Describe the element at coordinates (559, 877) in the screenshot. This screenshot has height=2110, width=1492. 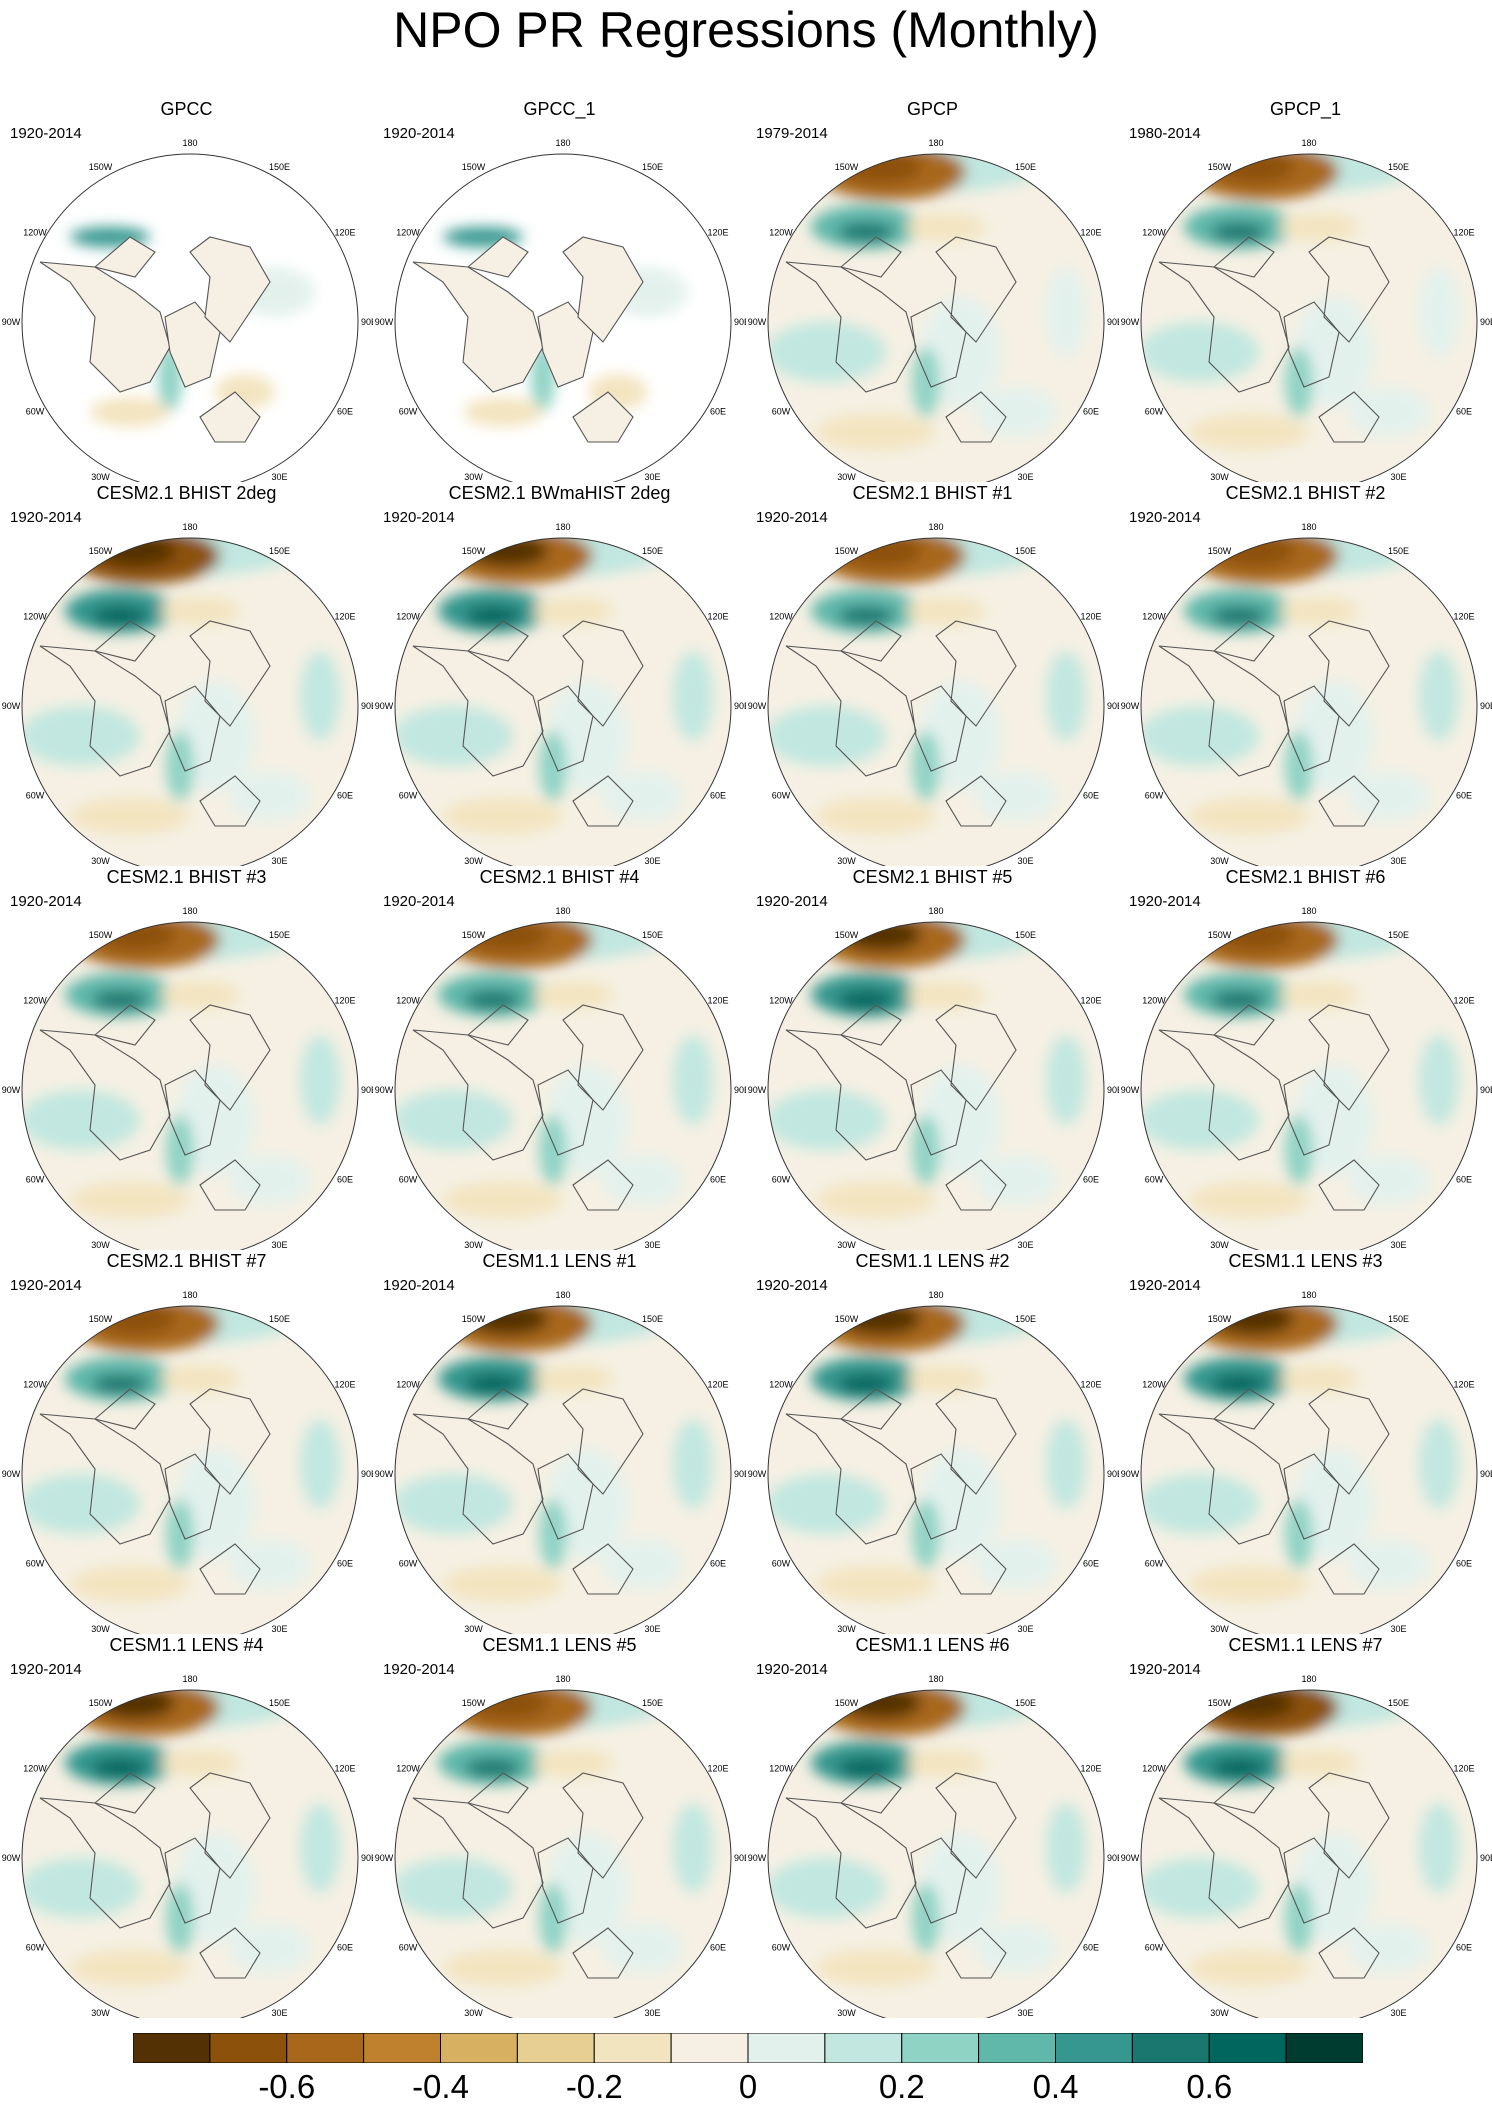
I see `panel-title: CESM2.1 BHIST #4` at that location.